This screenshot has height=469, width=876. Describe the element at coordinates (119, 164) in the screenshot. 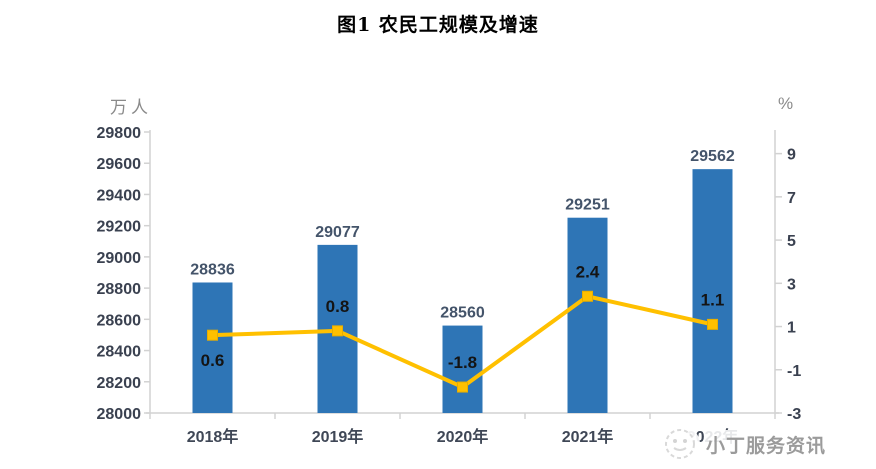

I see `left-axis-tick-label: 29600` at that location.